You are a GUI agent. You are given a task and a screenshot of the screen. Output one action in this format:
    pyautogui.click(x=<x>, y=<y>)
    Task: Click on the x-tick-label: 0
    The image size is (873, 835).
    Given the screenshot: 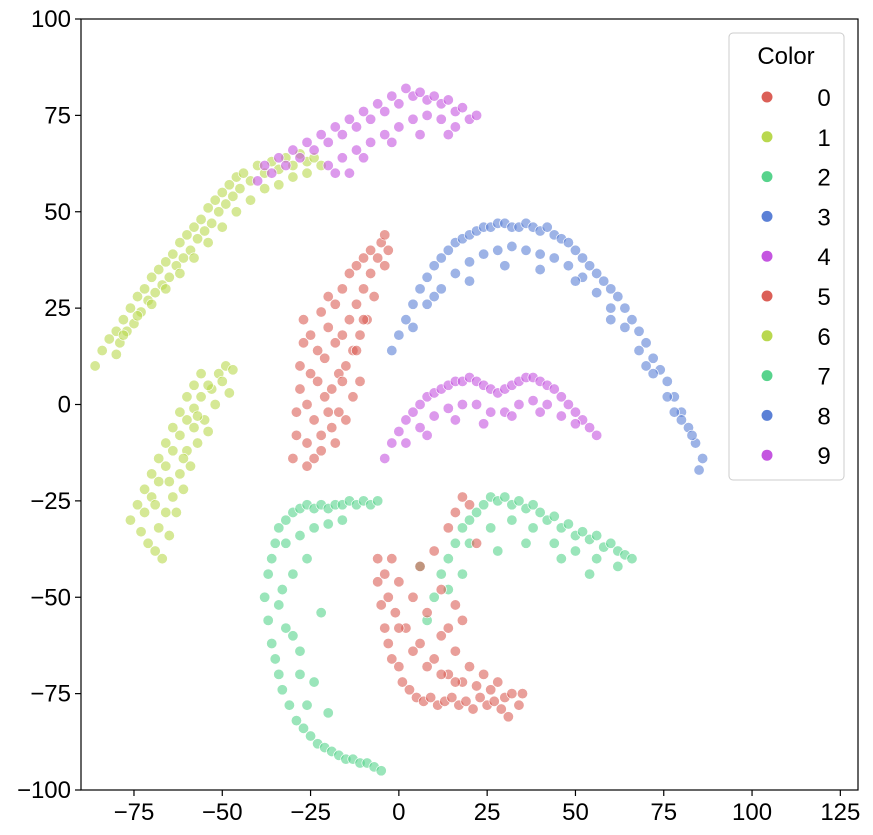 What is the action you would take?
    pyautogui.click(x=398, y=812)
    